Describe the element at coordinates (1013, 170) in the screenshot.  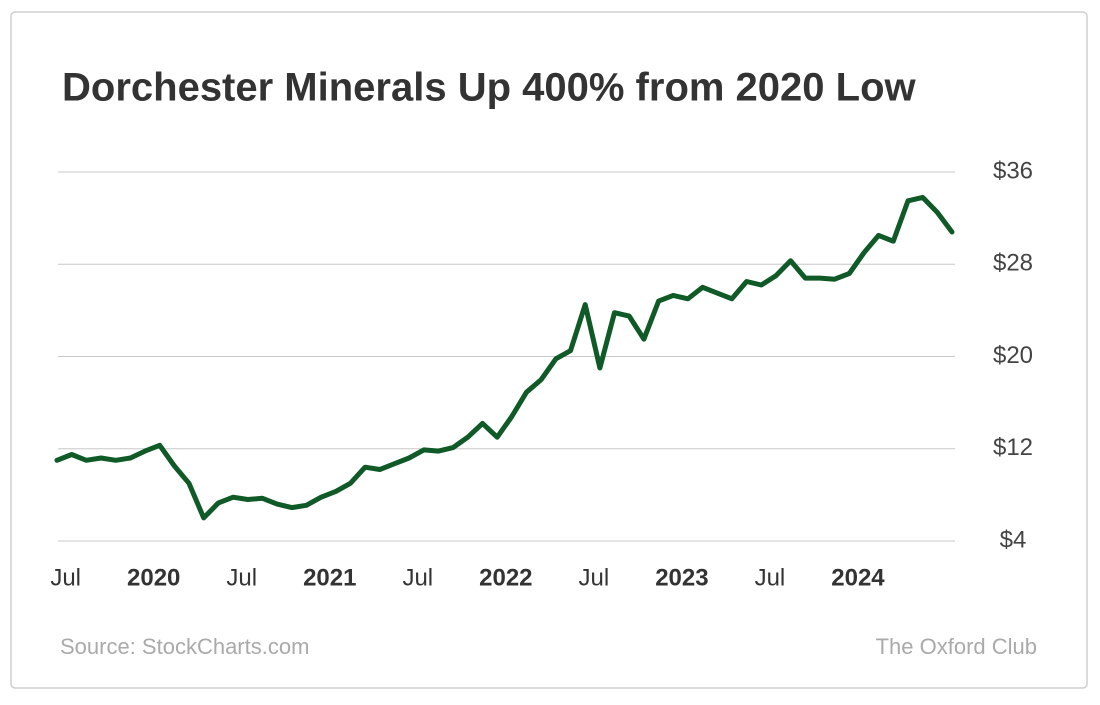
I see `y-tick-label: $36` at that location.